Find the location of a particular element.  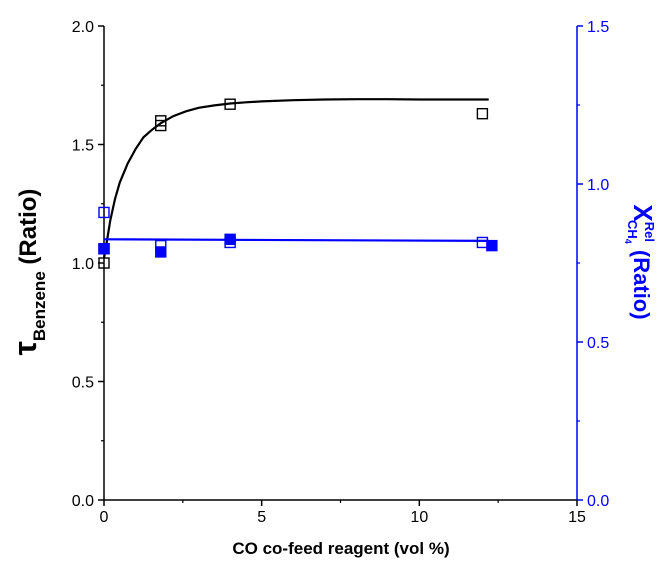

right-axis-title: XRelCH4 (Ratio) is located at coordinates (640, 261).